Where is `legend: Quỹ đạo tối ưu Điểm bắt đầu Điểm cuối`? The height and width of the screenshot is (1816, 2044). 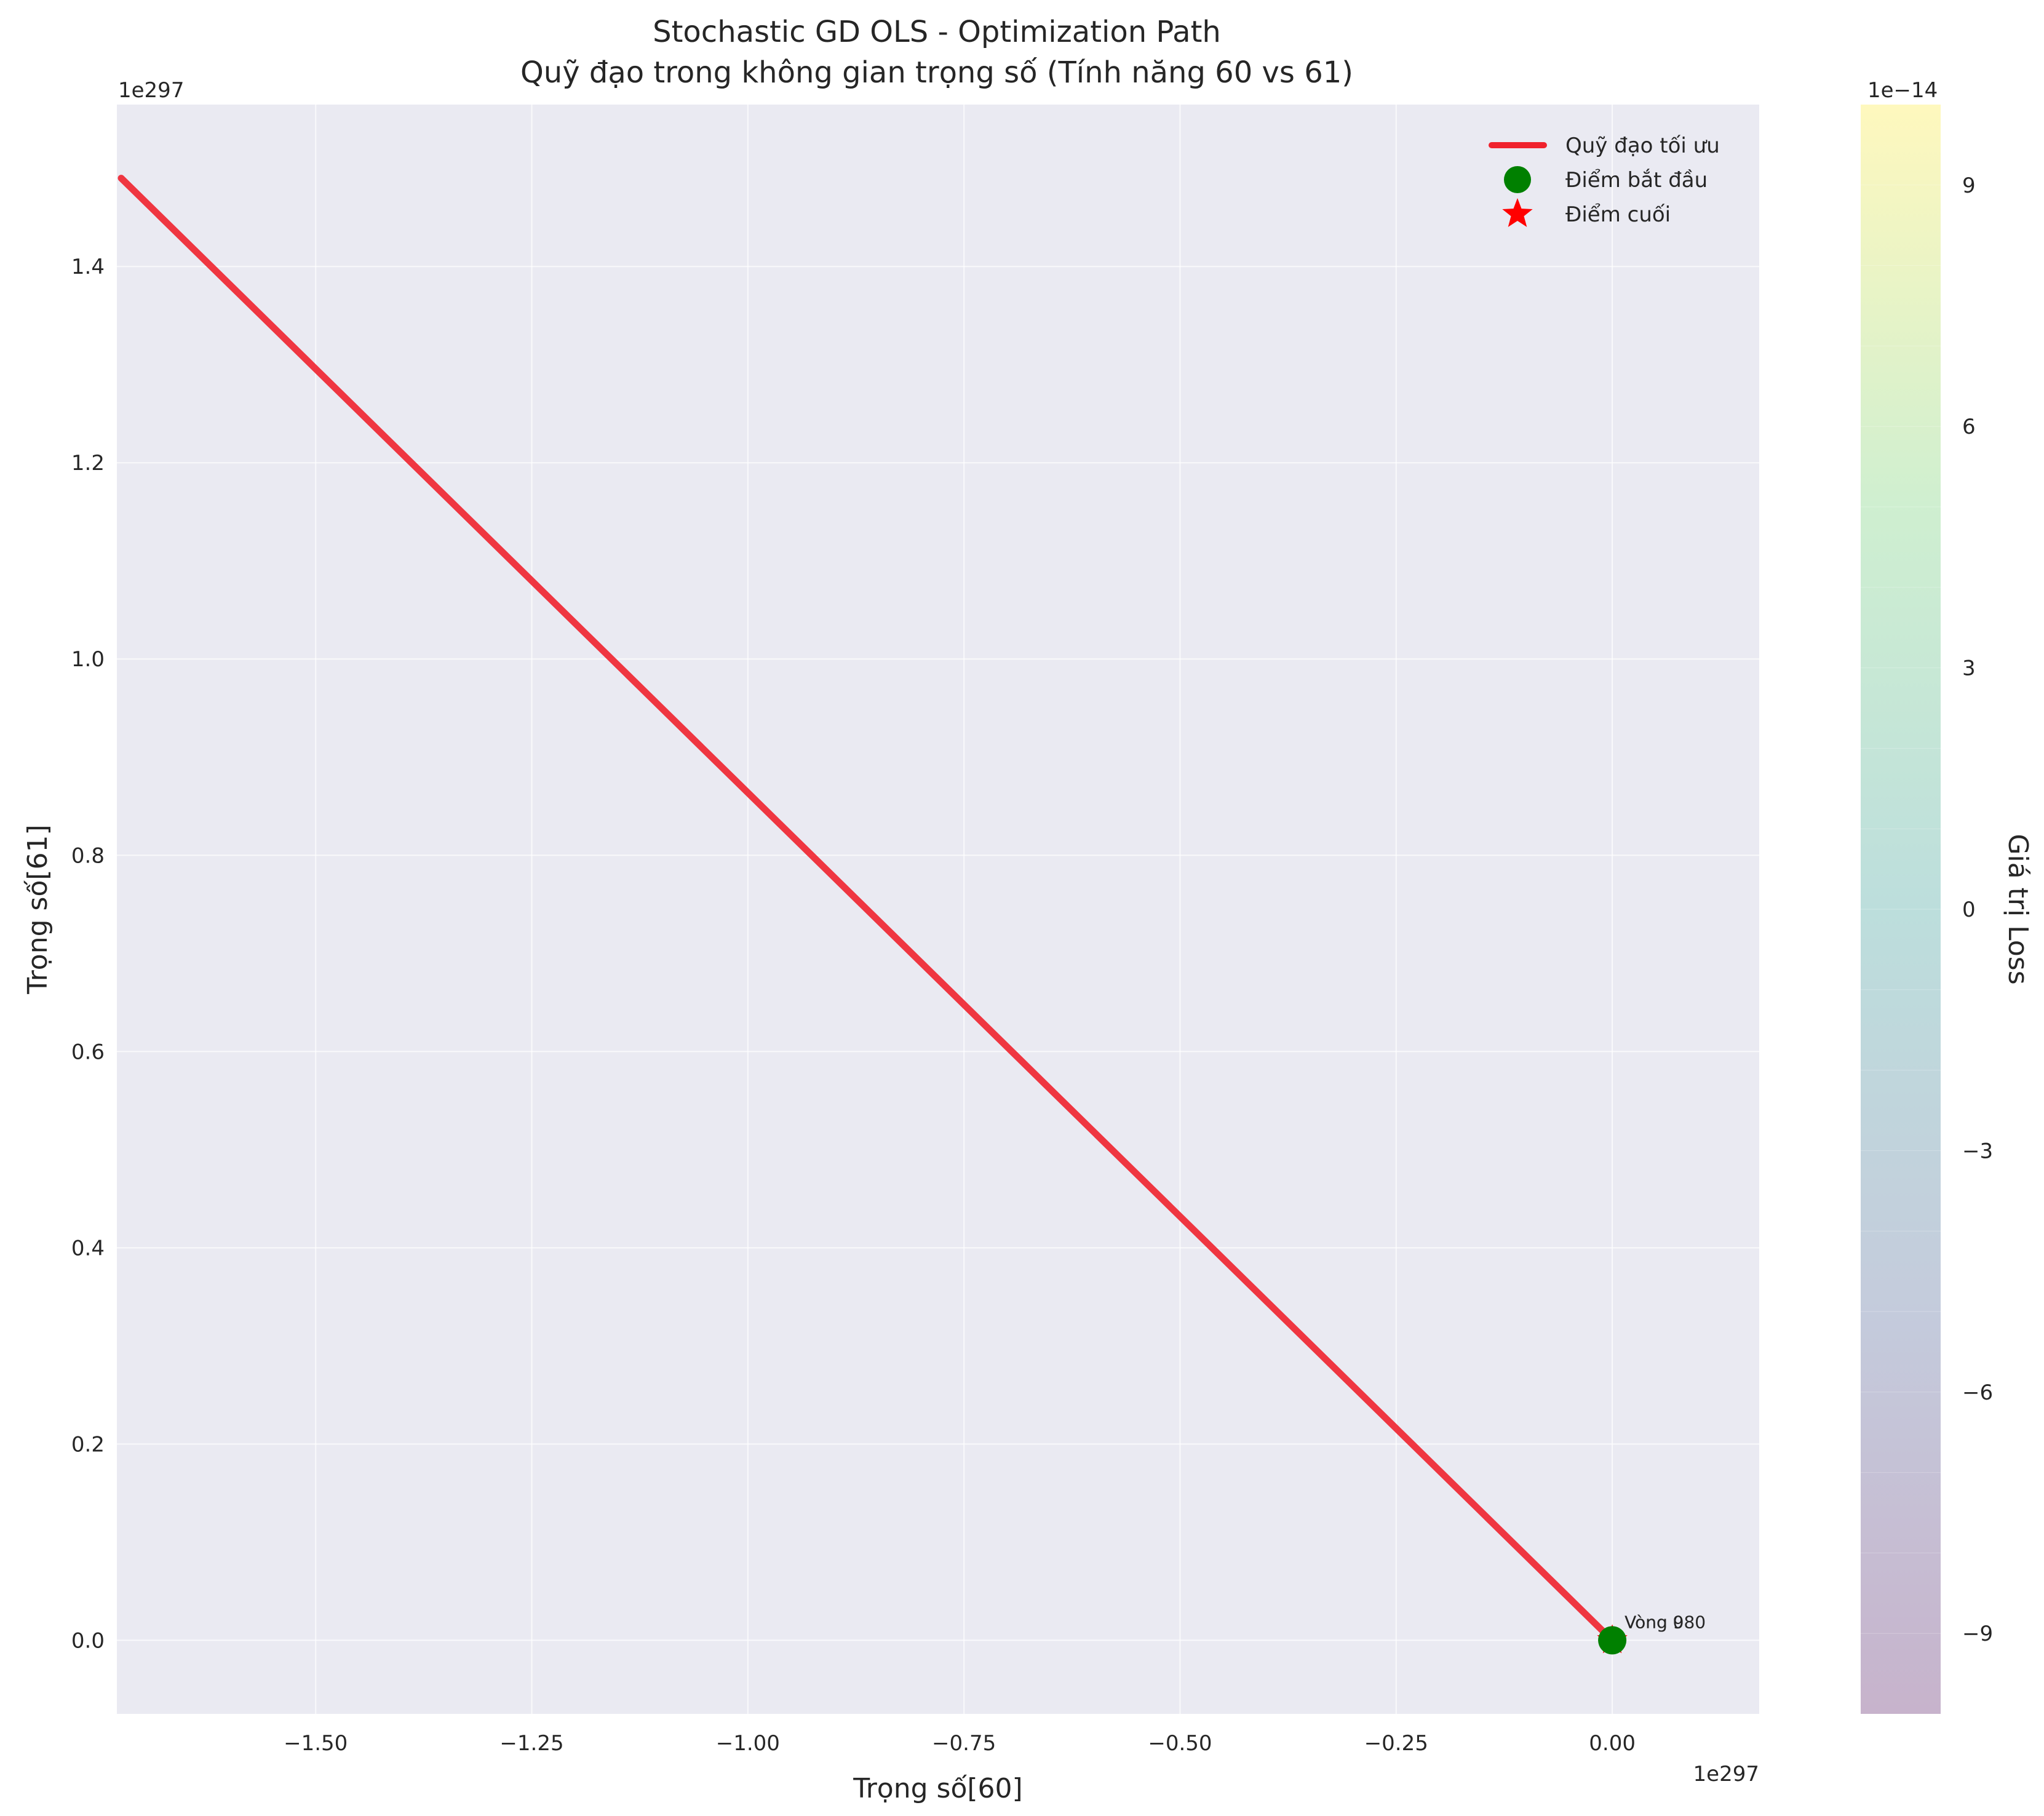 legend: Quỹ đạo tối ưu Điểm bắt đầu Điểm cuối is located at coordinates (1605, 180).